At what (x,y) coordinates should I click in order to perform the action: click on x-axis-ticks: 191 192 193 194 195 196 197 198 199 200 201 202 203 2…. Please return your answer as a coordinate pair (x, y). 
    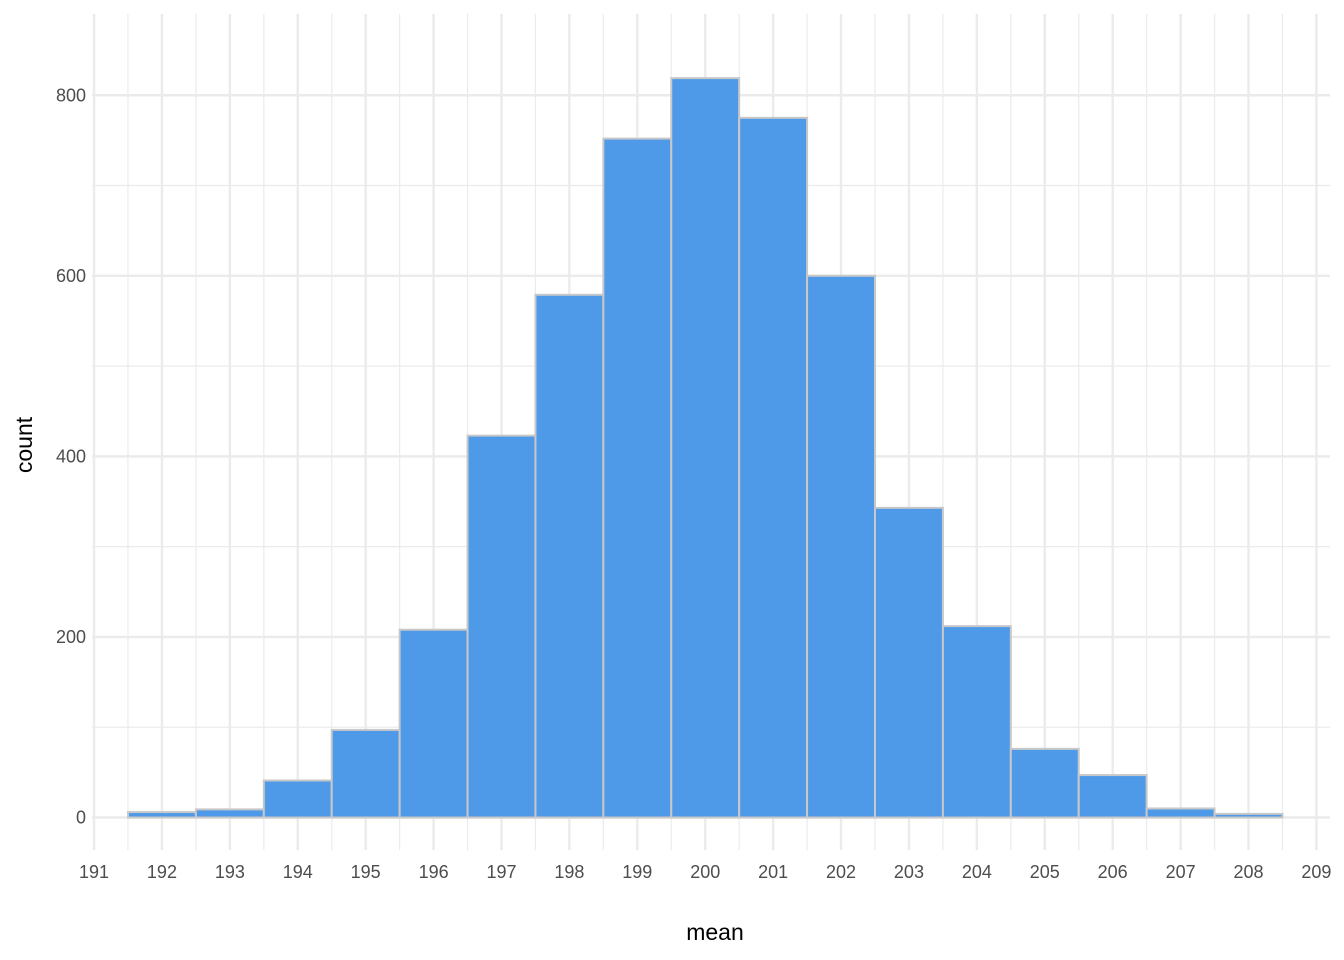
    Looking at the image, I should click on (705, 872).